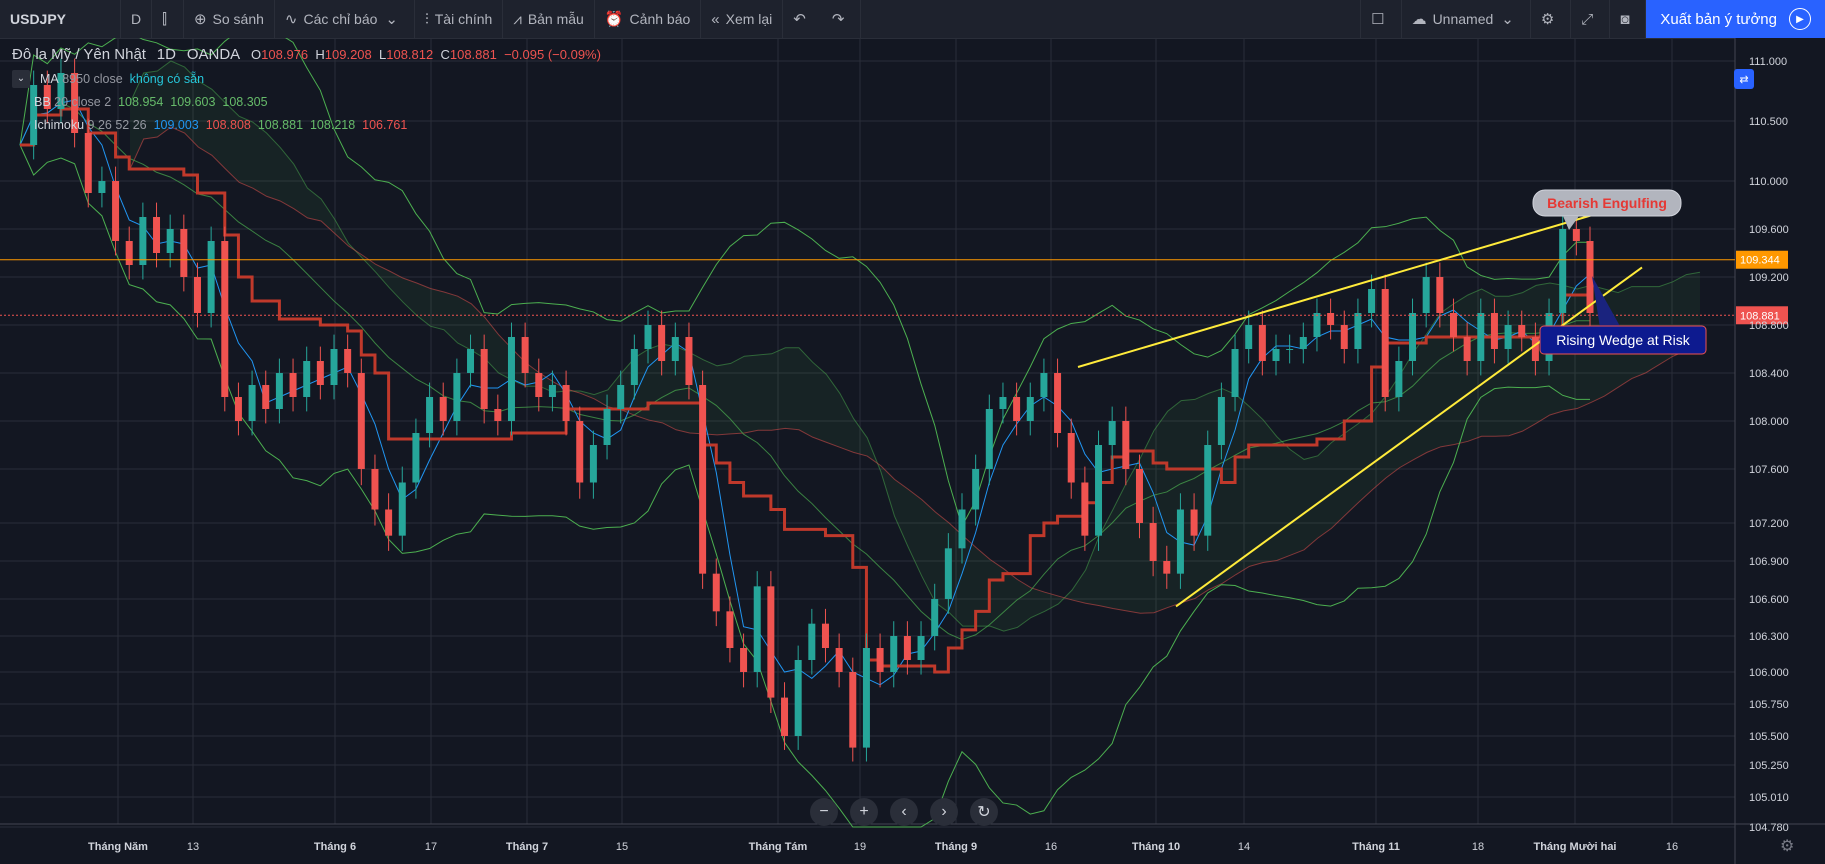 The width and height of the screenshot is (1825, 864). I want to click on publish-label: Xuất bản ý tưởng, so click(1718, 19).